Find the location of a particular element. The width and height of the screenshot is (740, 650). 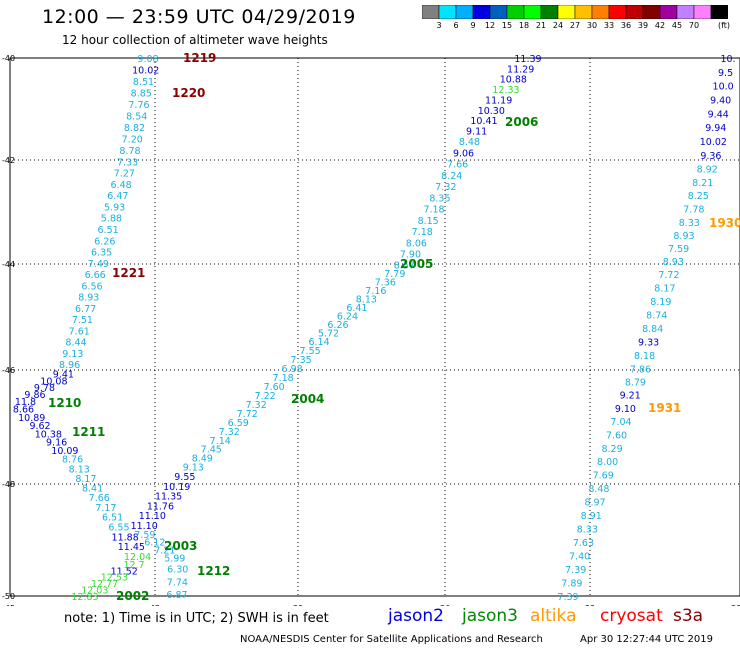

wave-height-value: 6.47 is located at coordinates (117, 196).